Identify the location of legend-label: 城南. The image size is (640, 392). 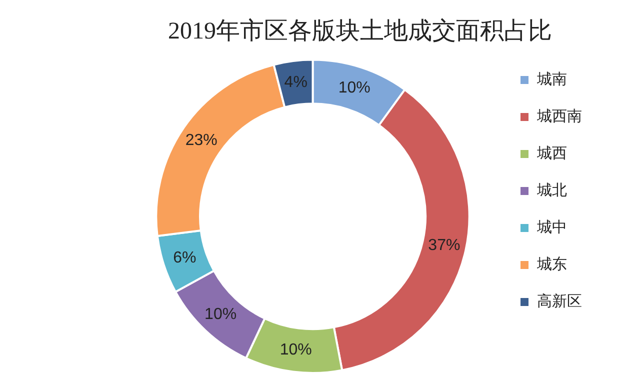
(551, 79).